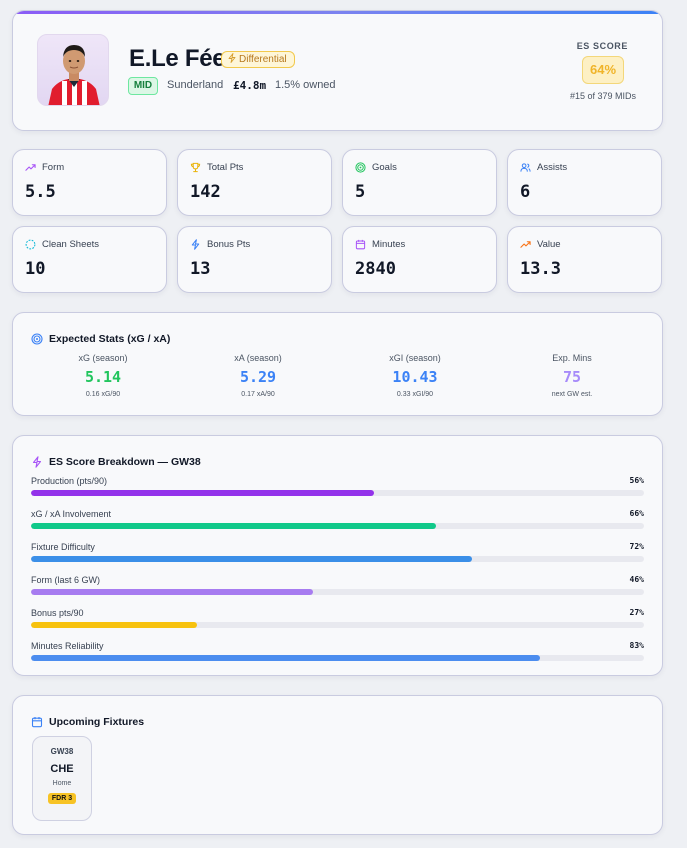 The image size is (687, 848). I want to click on exp-mins-column: Exp. Mins 75 next GW est., so click(572, 375).